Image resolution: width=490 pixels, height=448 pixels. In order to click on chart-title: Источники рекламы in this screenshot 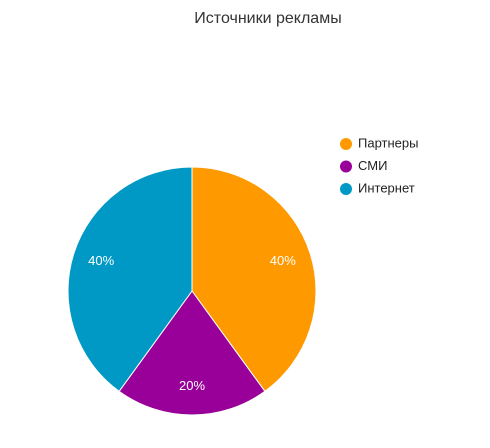, I will do `click(267, 18)`.